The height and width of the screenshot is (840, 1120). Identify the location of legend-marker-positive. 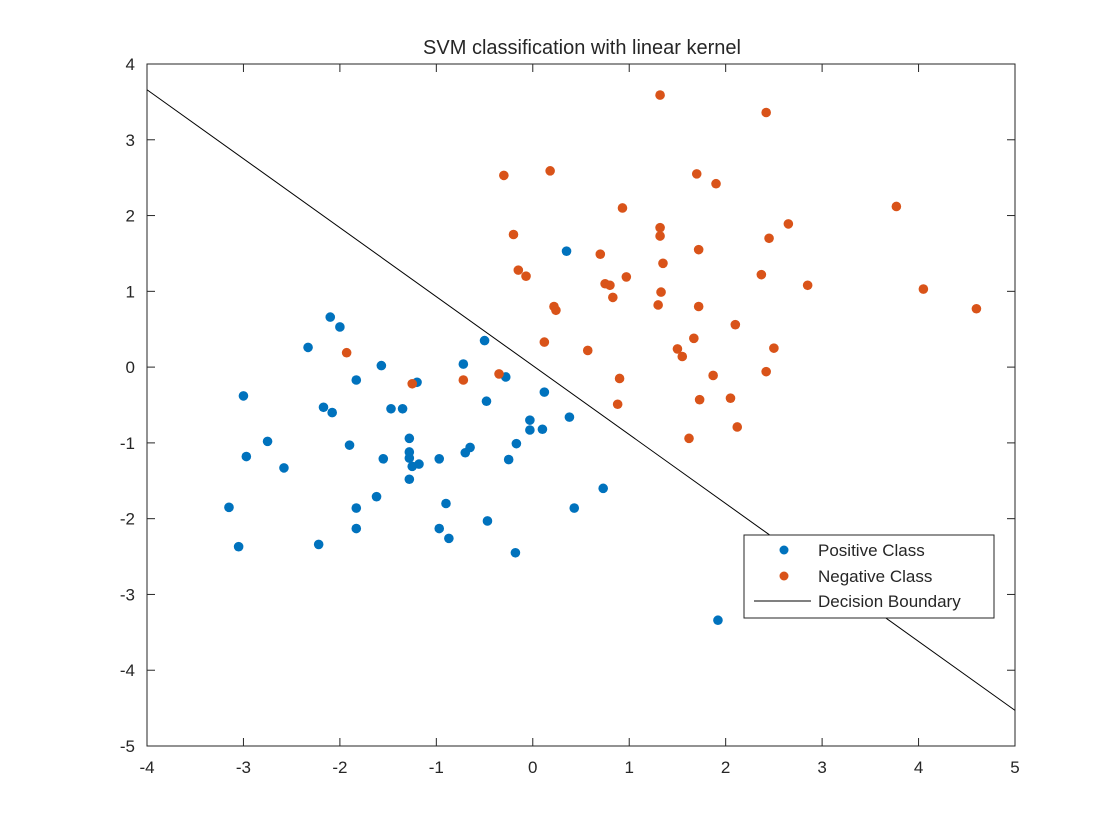
(784, 550).